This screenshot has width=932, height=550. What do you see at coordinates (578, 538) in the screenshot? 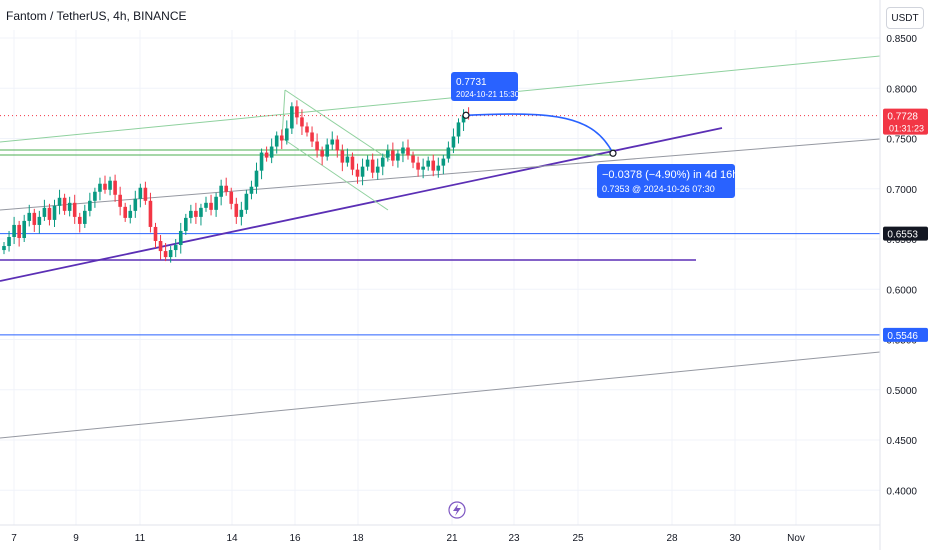
I see `x-tick-label: 25` at bounding box center [578, 538].